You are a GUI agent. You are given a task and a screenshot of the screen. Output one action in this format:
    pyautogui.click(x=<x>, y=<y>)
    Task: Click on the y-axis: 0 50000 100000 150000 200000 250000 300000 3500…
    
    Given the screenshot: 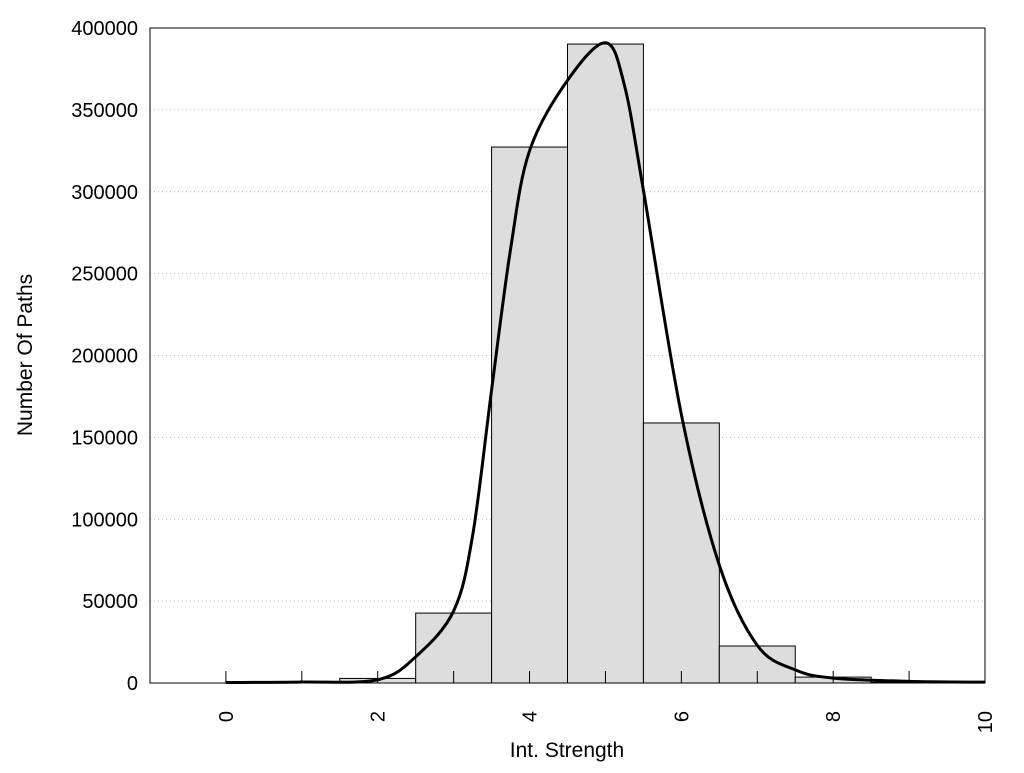 What is the action you would take?
    pyautogui.click(x=104, y=356)
    